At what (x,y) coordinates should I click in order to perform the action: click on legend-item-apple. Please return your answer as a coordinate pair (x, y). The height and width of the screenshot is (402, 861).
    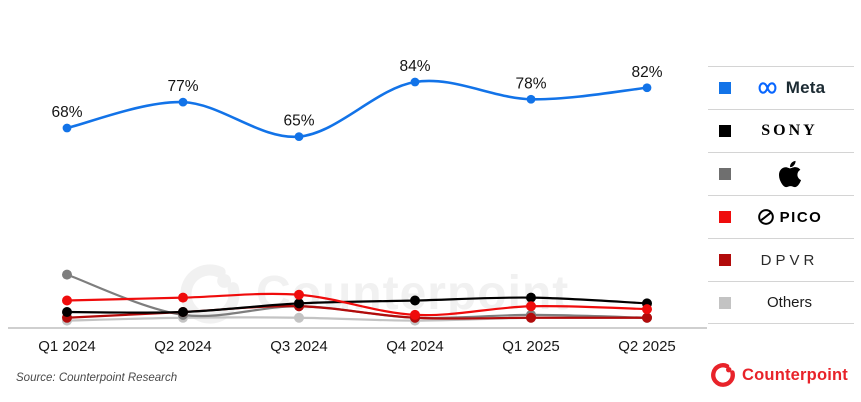
    Looking at the image, I should click on (781, 173).